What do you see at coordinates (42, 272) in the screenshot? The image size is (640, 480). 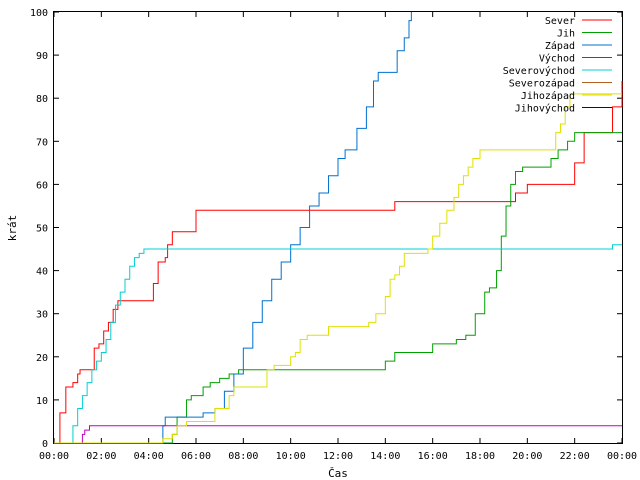 I see `y-tick-label: 40` at bounding box center [42, 272].